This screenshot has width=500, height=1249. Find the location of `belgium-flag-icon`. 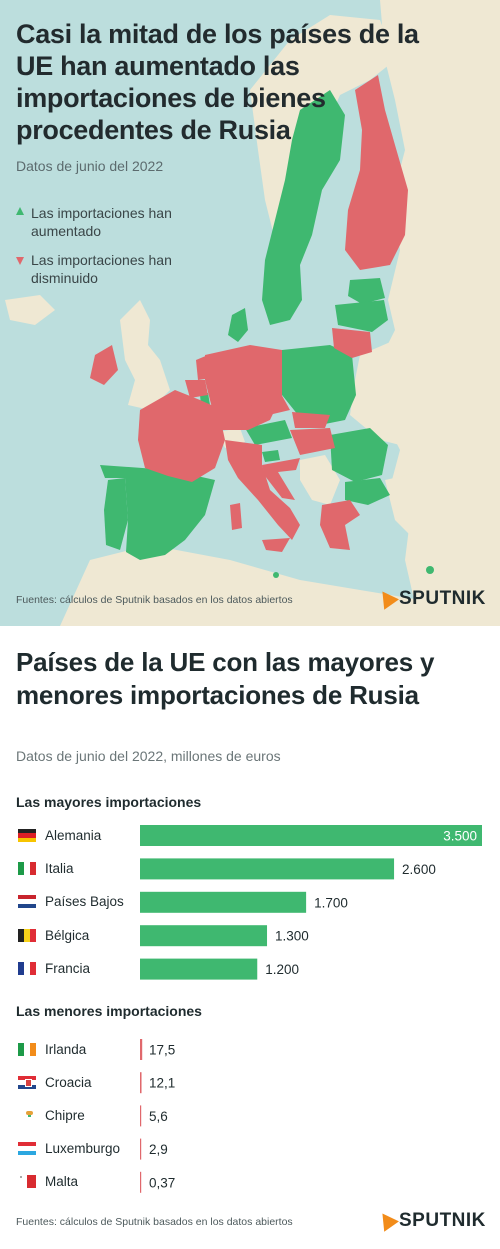

belgium-flag-icon is located at coordinates (27, 935).